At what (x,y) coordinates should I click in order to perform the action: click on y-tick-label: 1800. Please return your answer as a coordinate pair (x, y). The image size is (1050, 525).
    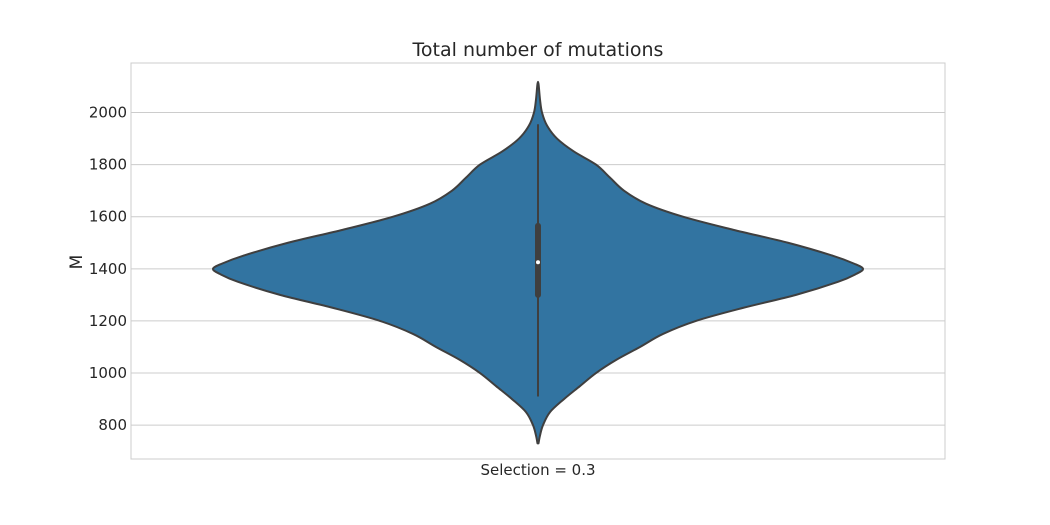
    Looking at the image, I should click on (108, 165).